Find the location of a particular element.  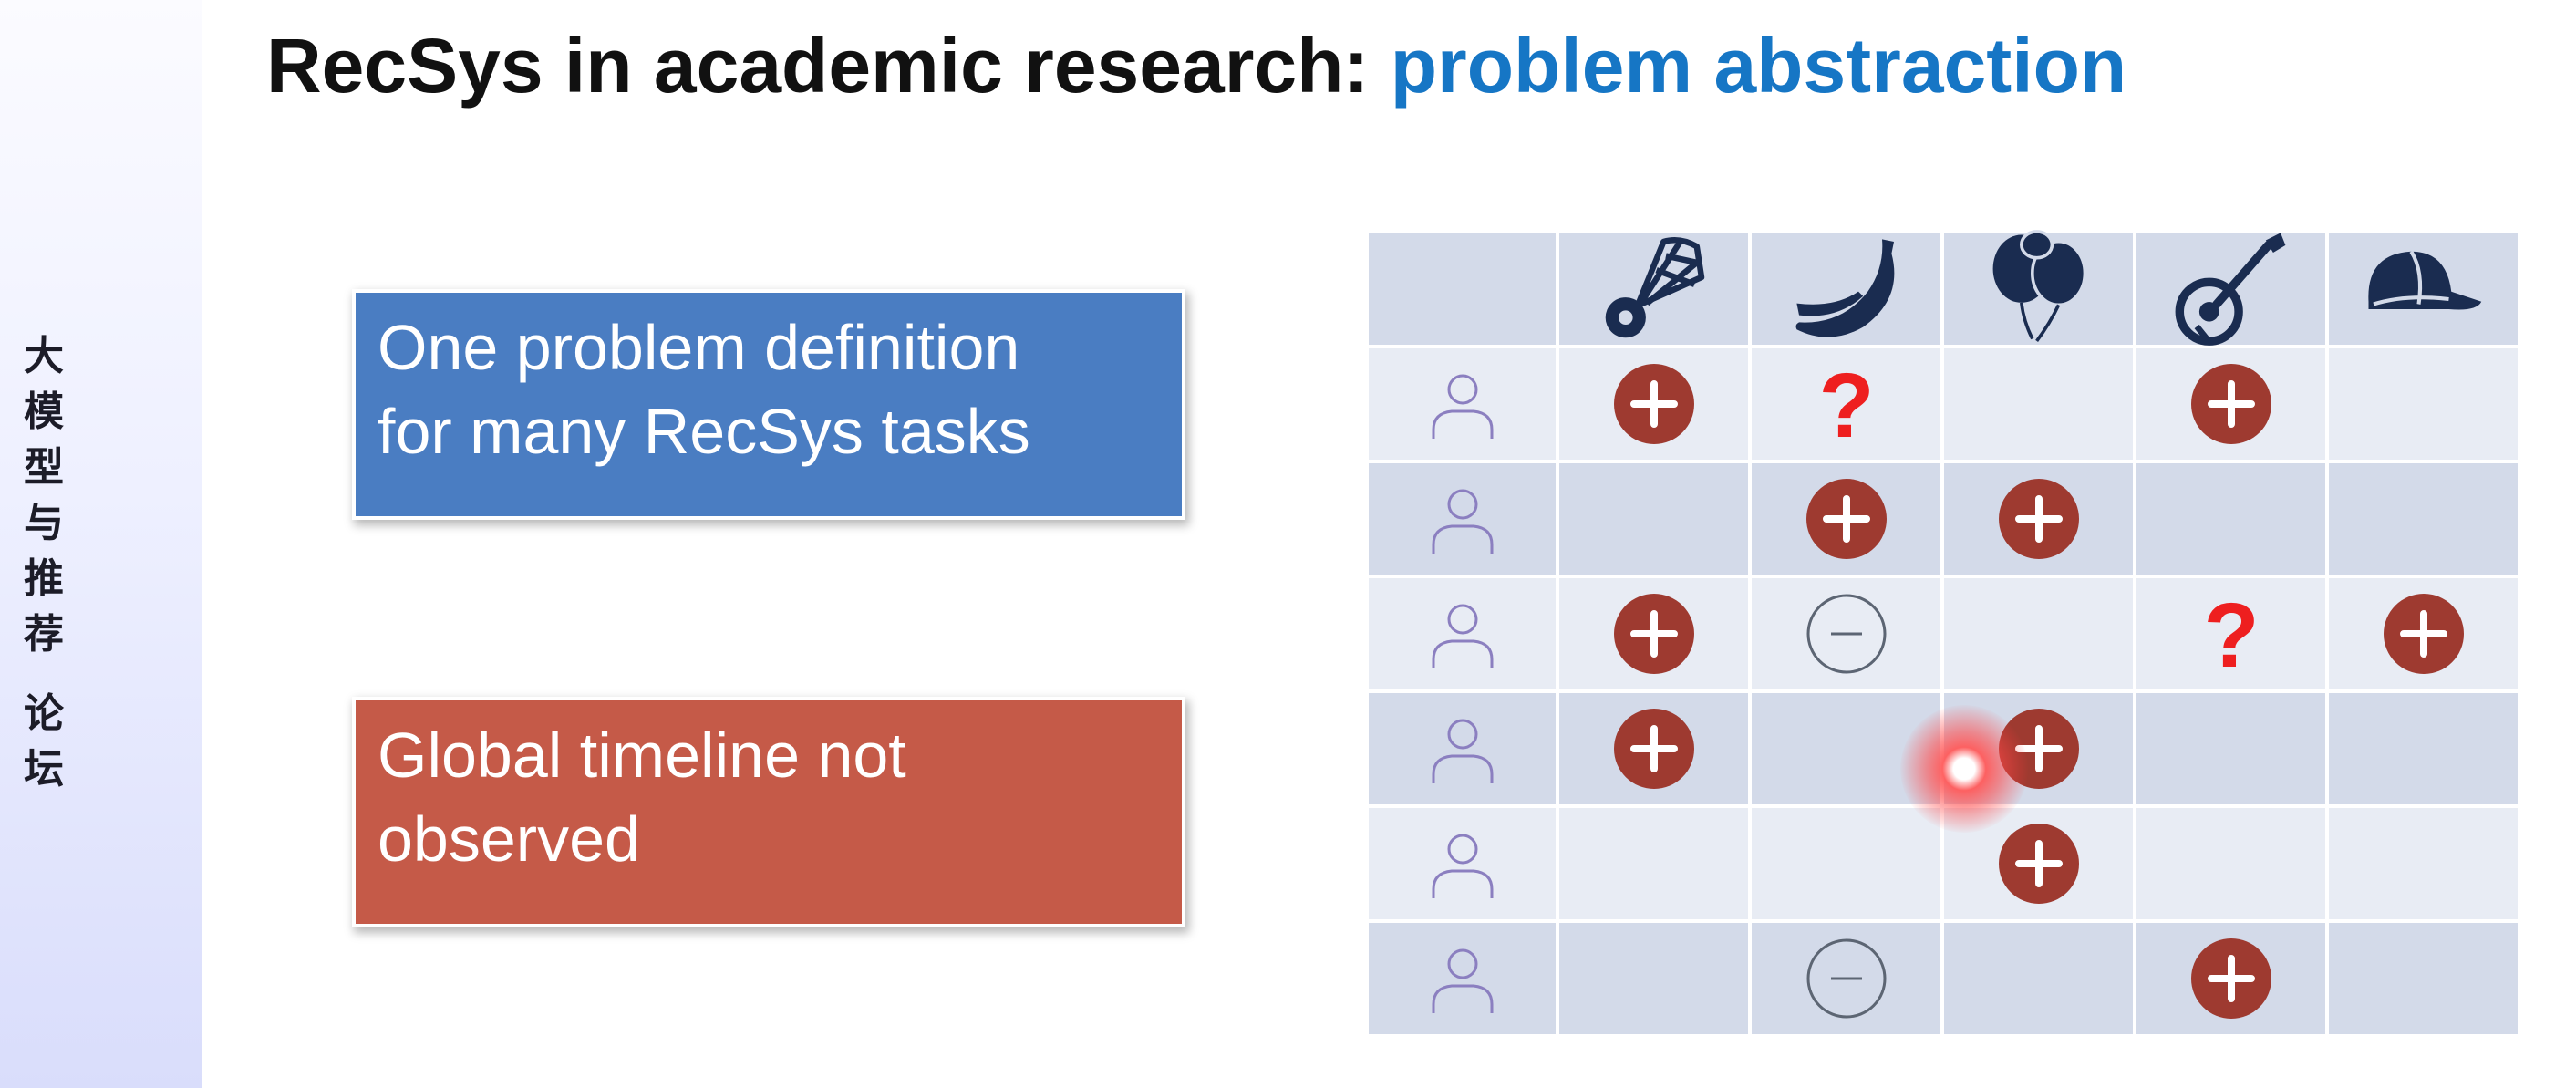

cap-icon is located at coordinates (2424, 289).